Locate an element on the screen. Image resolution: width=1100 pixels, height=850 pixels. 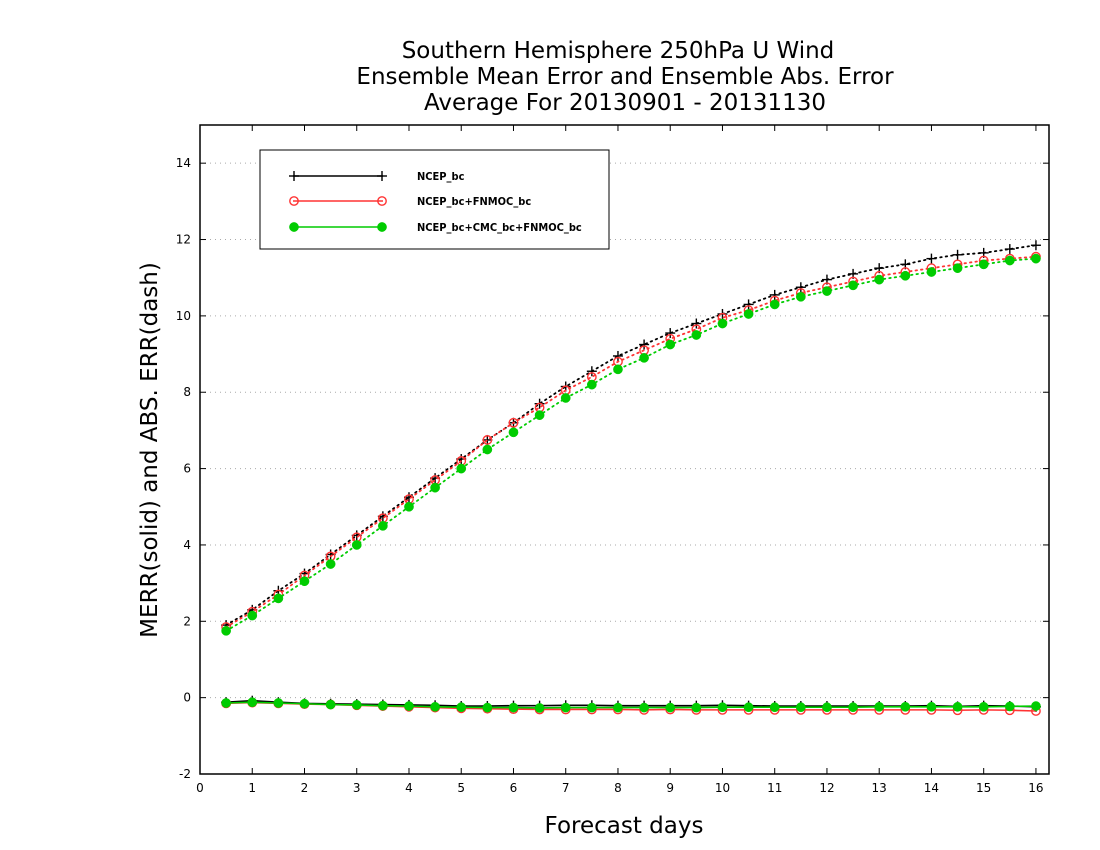
x-tick-label: 8 is located at coordinates (618, 788).